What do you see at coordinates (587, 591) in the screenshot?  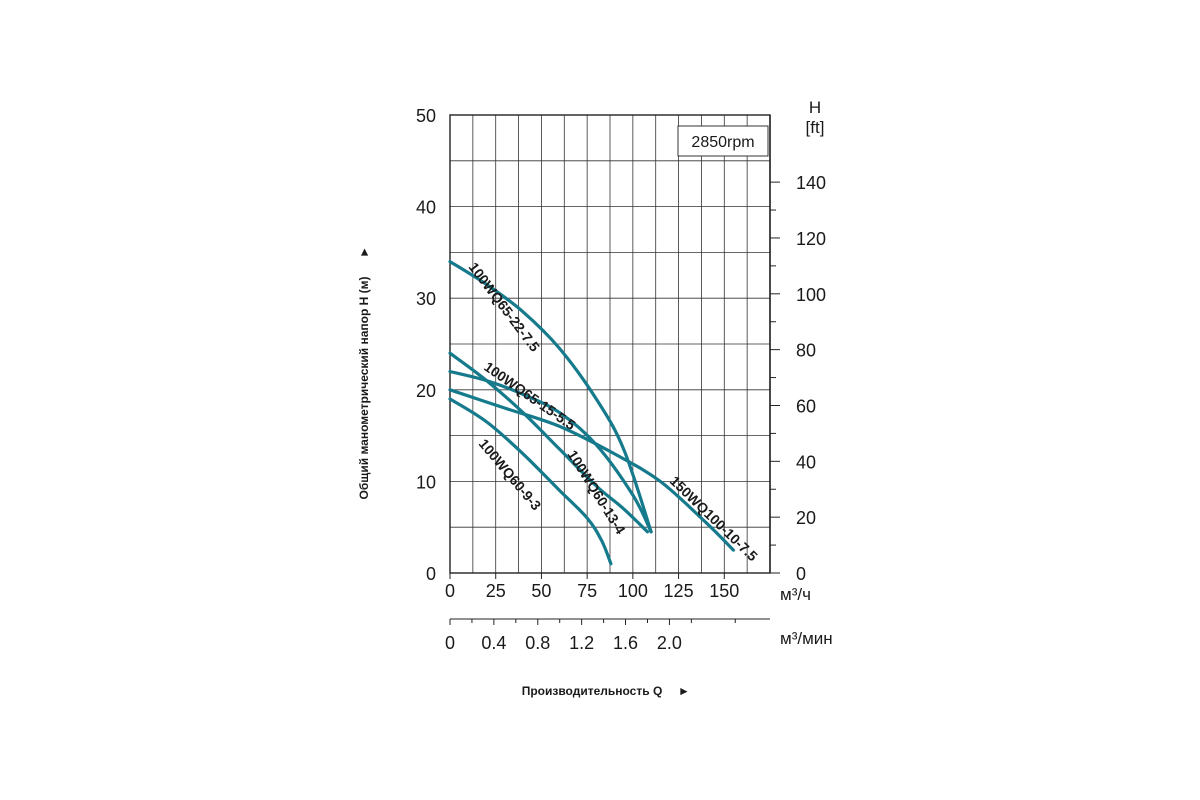 I see `x-tick-label: 75` at bounding box center [587, 591].